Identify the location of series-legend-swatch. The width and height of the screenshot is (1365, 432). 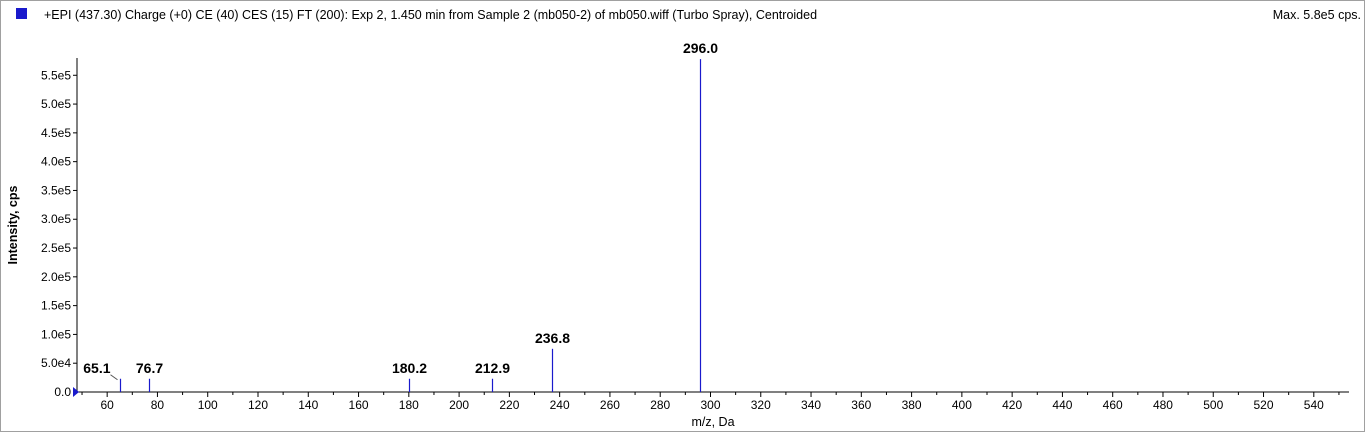
(21, 13).